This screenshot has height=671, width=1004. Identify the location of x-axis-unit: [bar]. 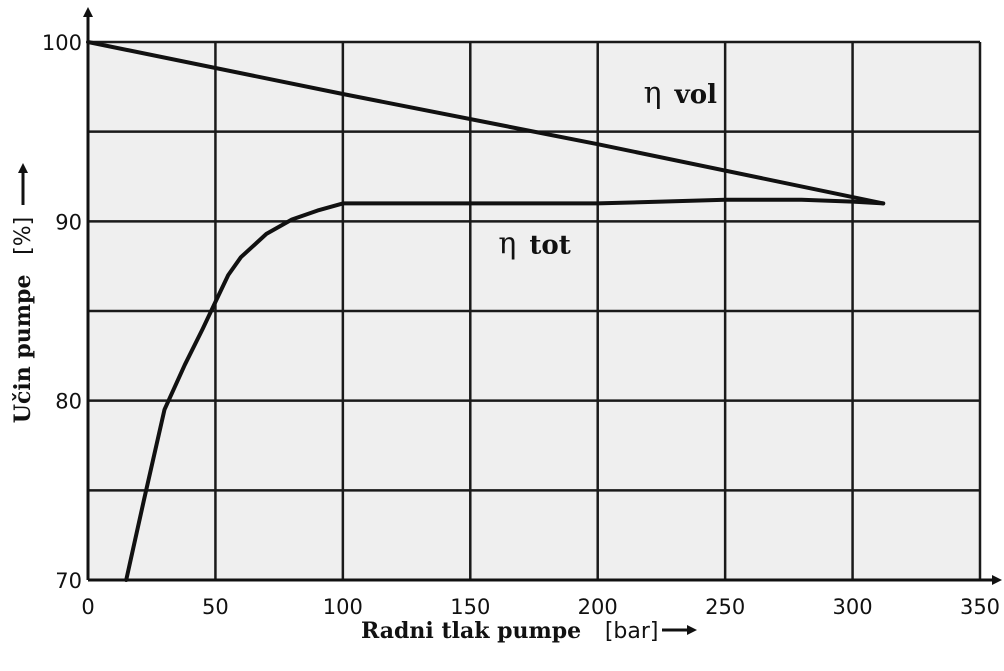
(632, 631).